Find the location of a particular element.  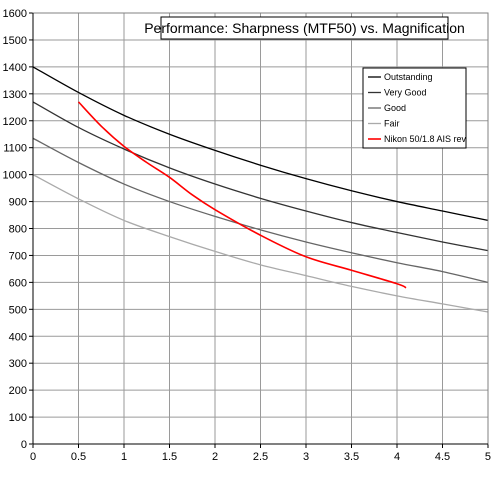

x-tick-label: 2 is located at coordinates (215, 457).